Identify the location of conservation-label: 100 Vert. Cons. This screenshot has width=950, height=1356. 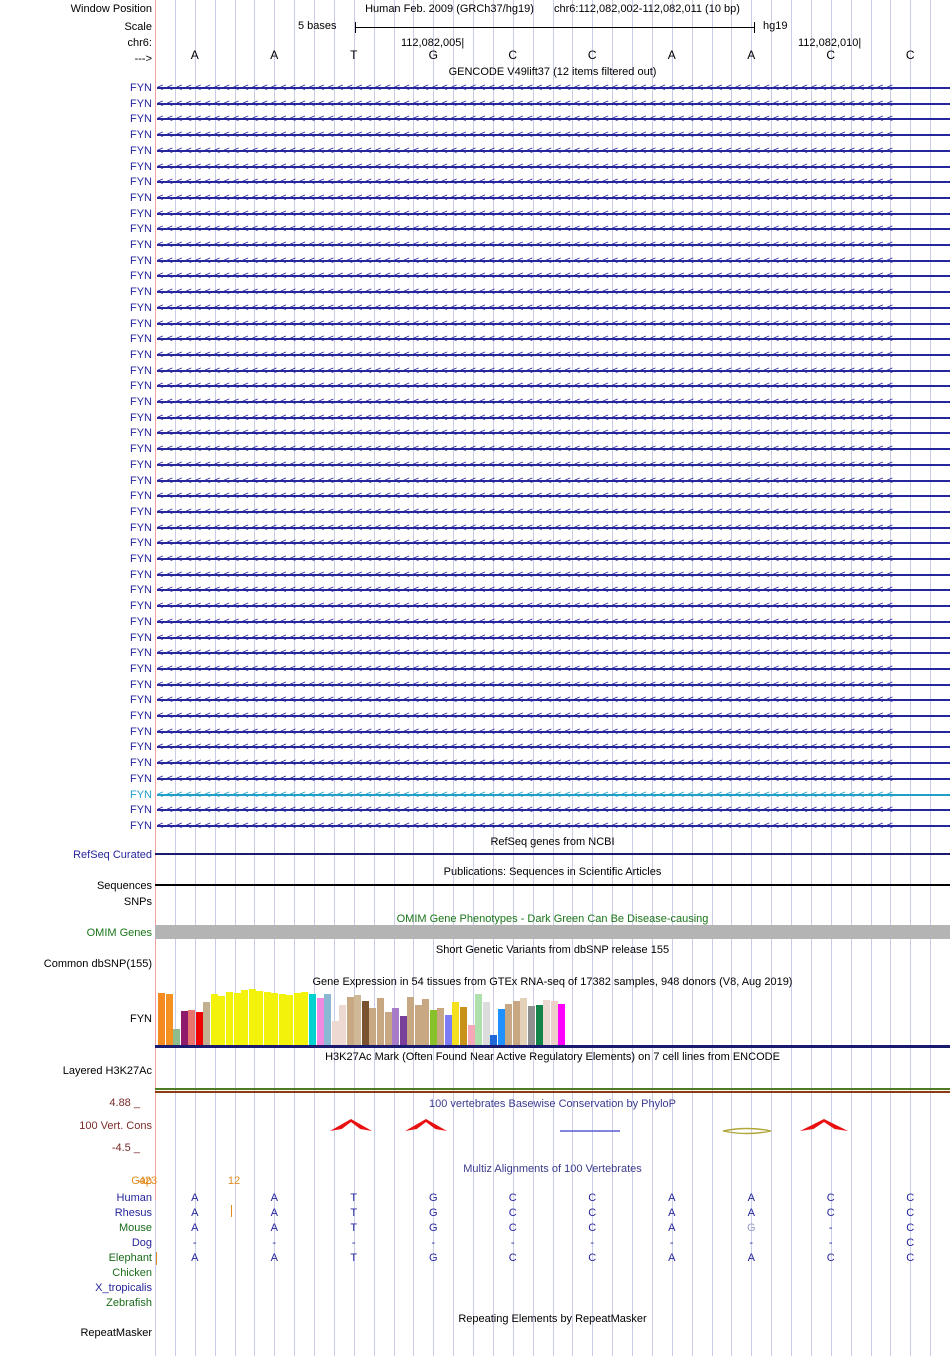
(115, 1126).